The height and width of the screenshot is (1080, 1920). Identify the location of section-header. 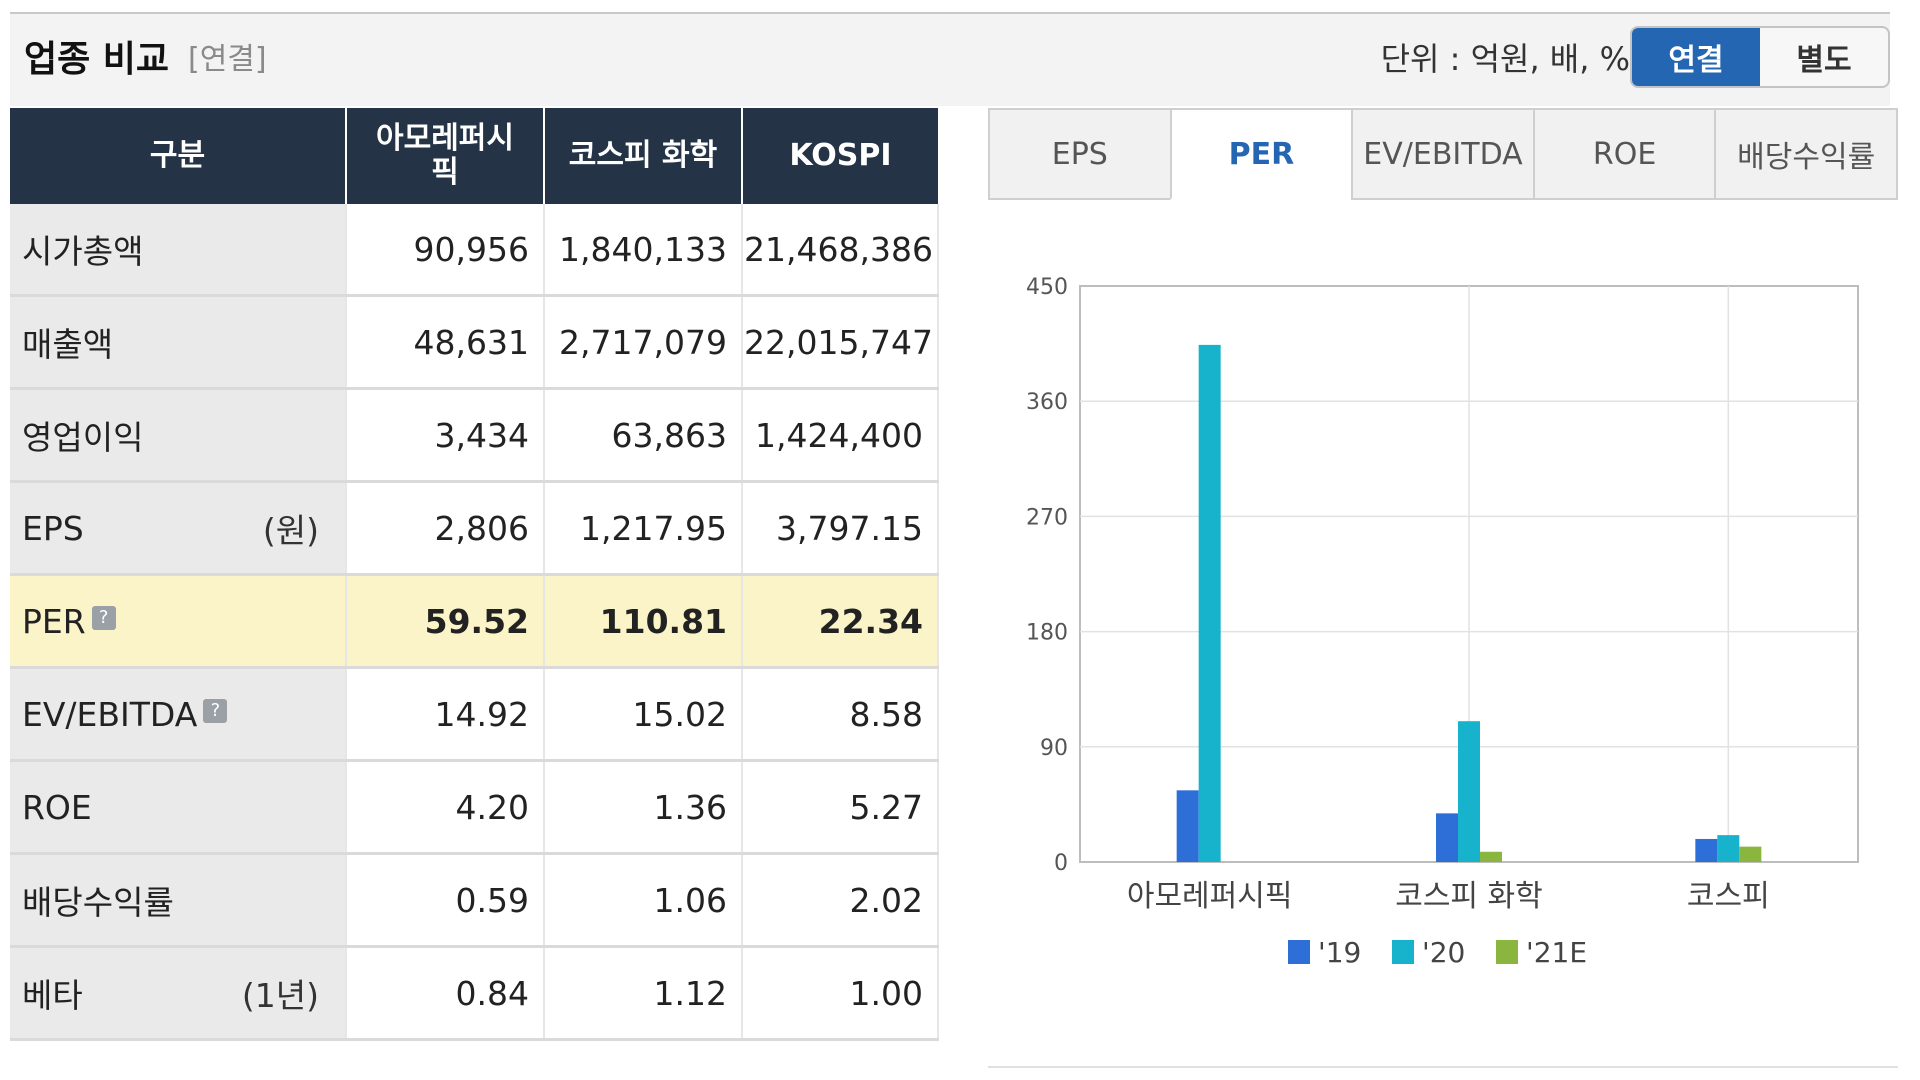
(950, 60).